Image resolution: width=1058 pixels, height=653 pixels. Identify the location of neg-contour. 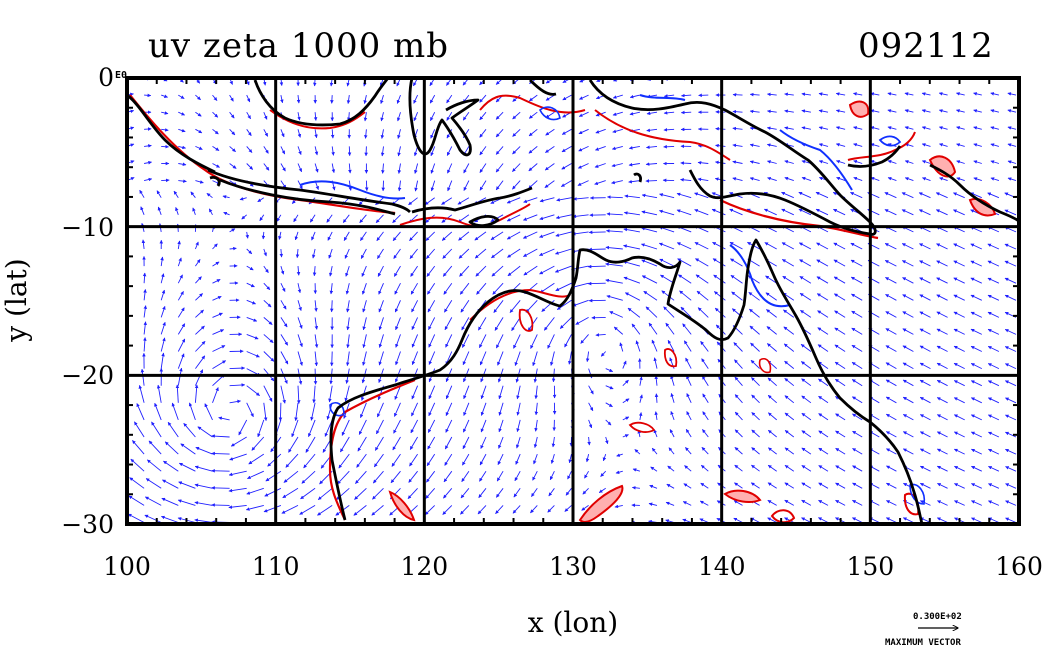
(890, 141).